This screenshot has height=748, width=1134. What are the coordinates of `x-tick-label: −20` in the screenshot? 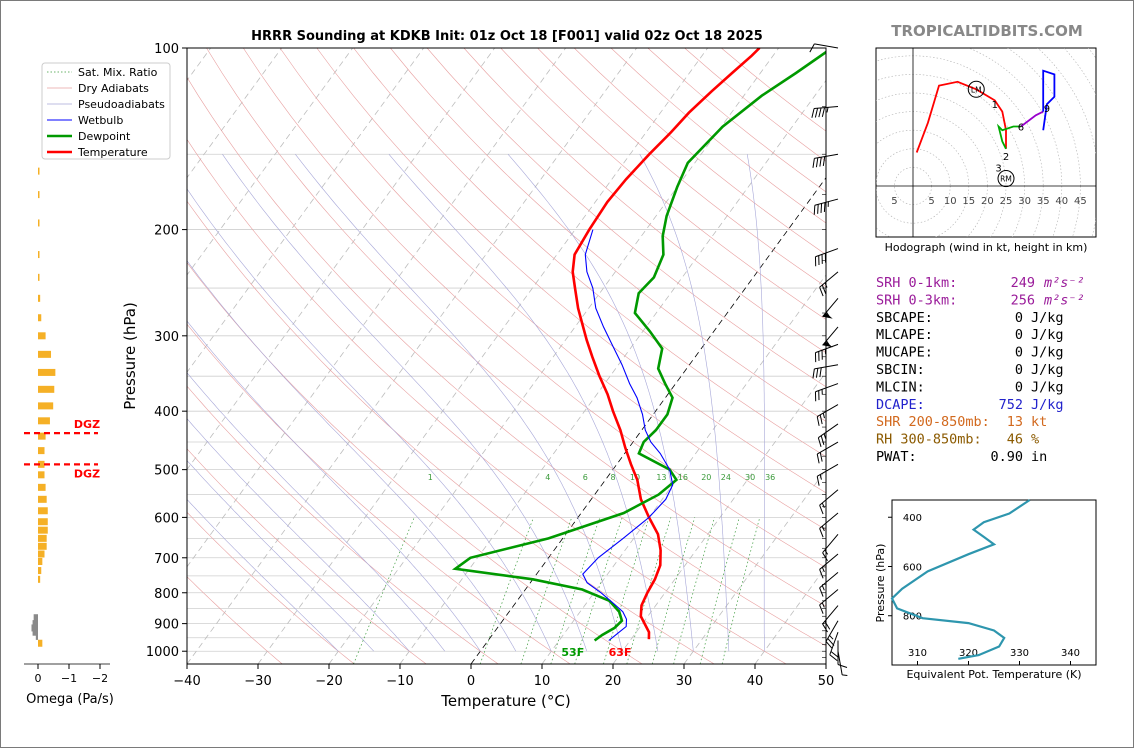 It's located at (328, 681).